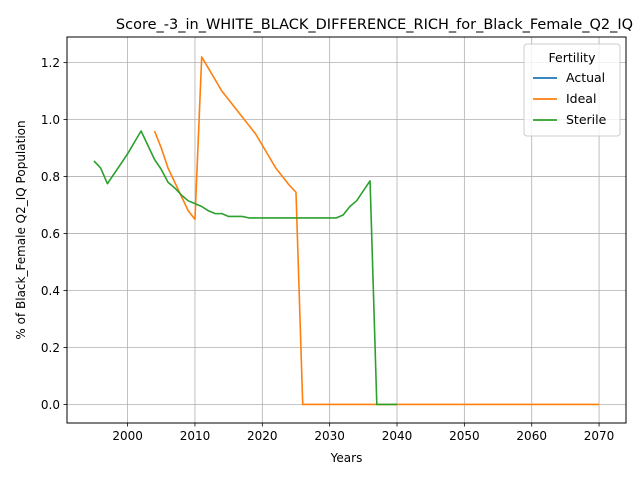 This screenshot has width=640, height=480. Describe the element at coordinates (50, 234) in the screenshot. I see `y-tick-label: 0.6` at that location.